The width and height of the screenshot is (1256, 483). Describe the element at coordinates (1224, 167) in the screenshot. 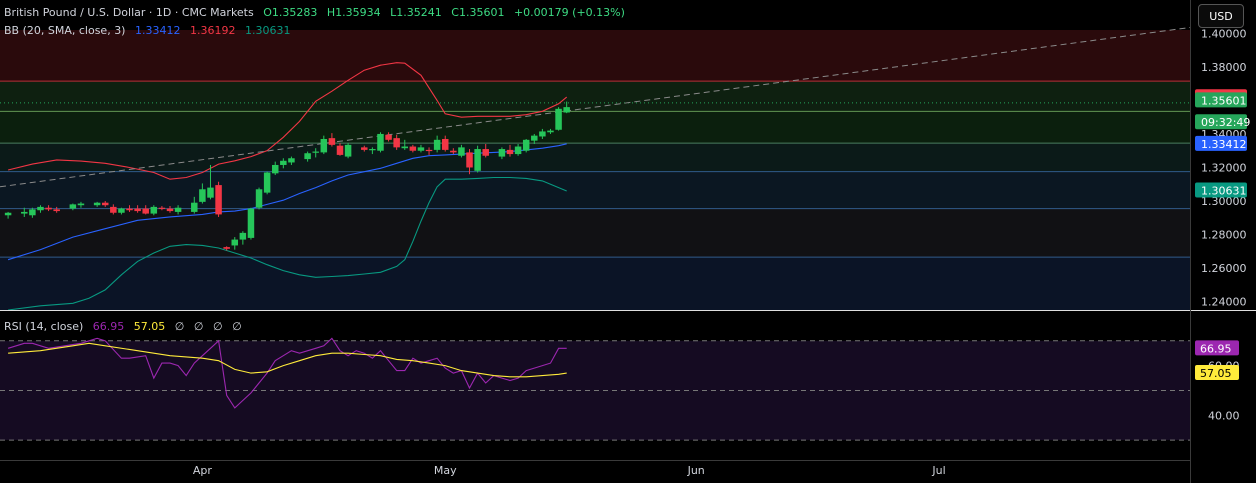

I see `price-tick-label: 1.32000` at that location.